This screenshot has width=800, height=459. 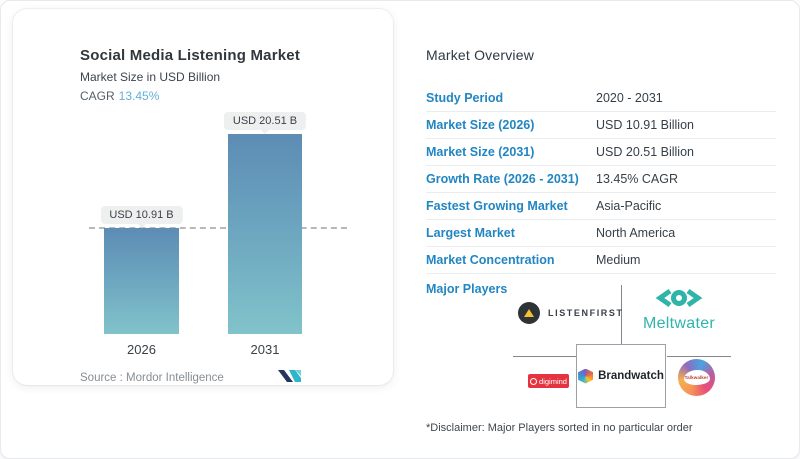 What do you see at coordinates (289, 376) in the screenshot?
I see `mordor-intelligence-logo-icon` at bounding box center [289, 376].